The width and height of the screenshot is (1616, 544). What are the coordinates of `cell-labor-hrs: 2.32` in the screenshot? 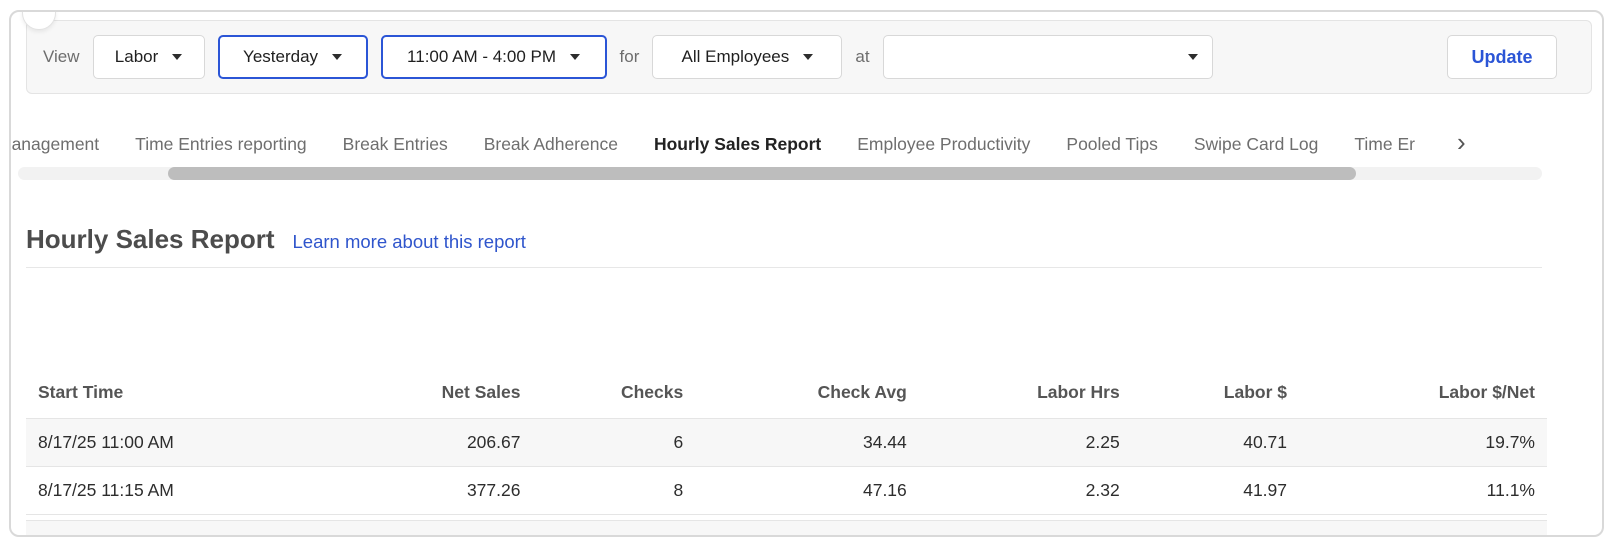 It's located at (1102, 489).